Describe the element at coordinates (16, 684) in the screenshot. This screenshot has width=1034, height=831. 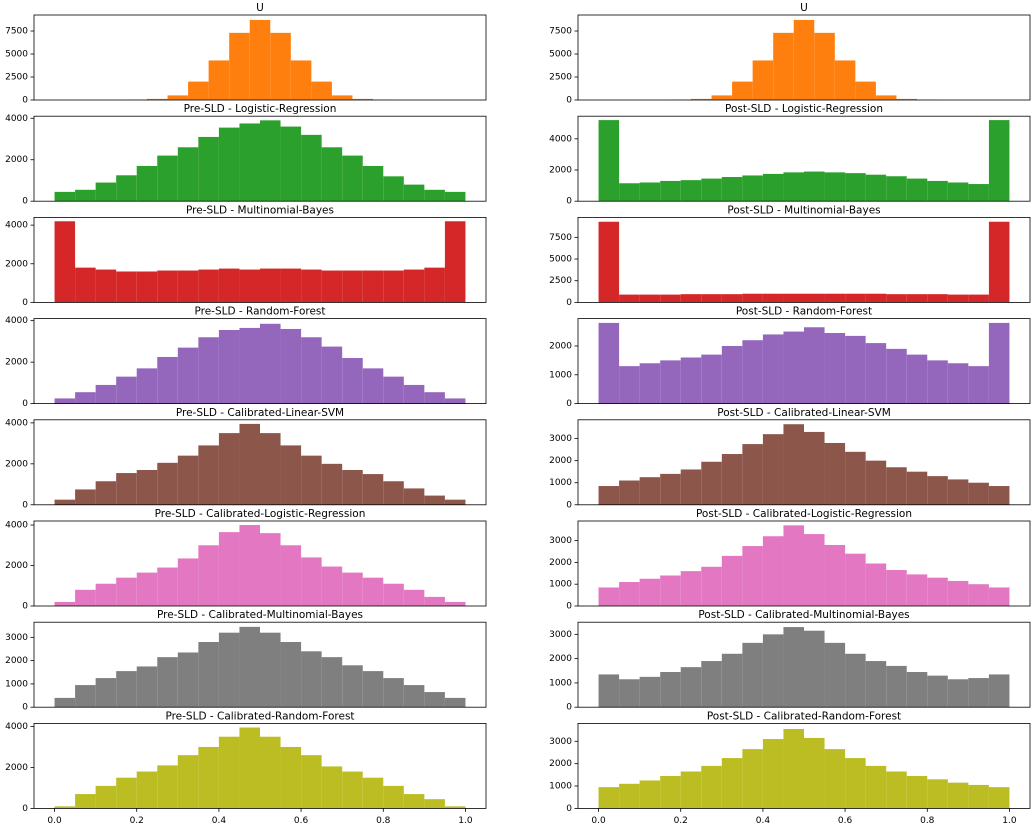
I see `y-tick-label: 1000` at that location.